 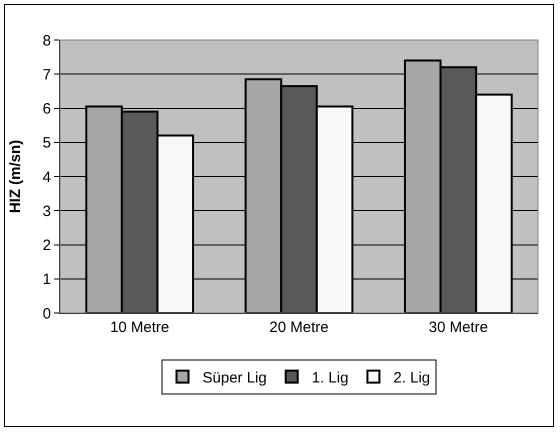 I want to click on y-tick-label: 8, so click(x=46, y=41).